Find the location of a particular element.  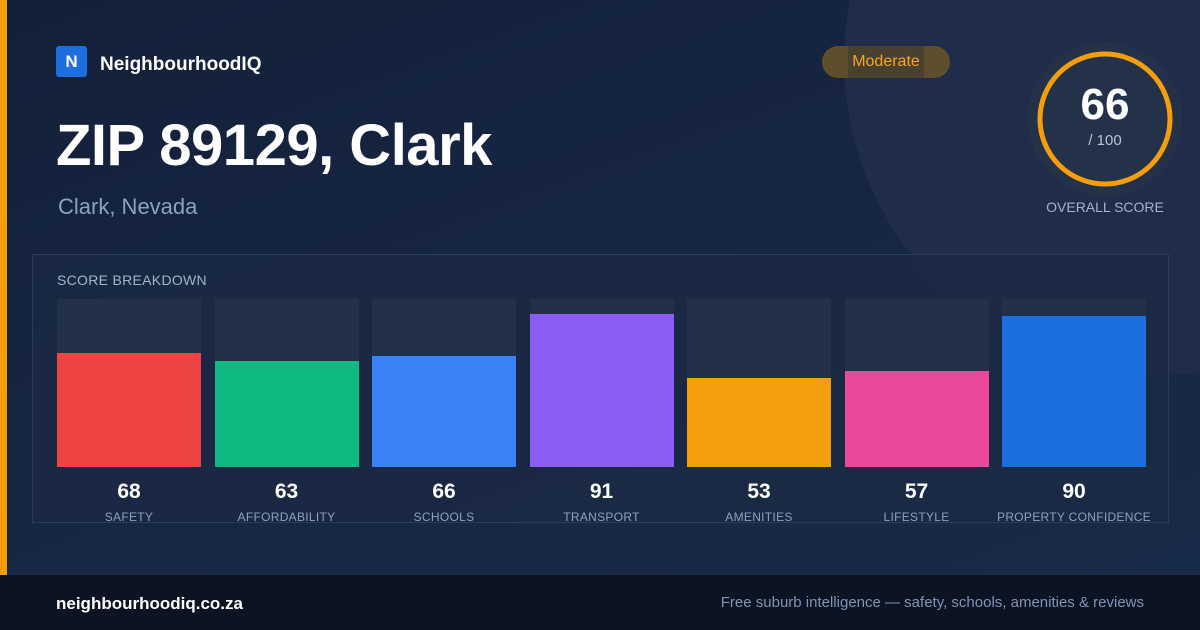

bar-label: AMENITIES is located at coordinates (759, 517).